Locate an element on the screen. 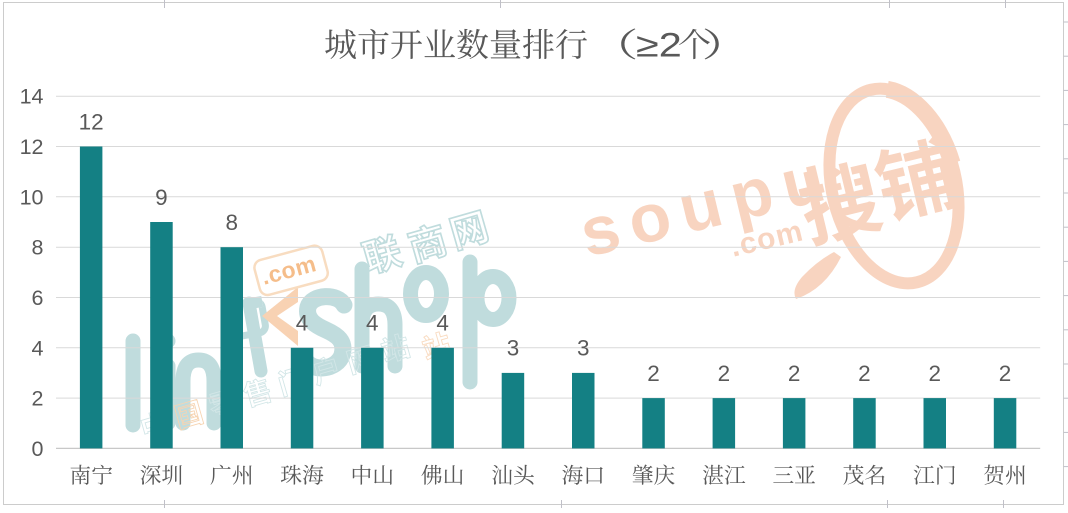  svg-text: 6 is located at coordinates (38, 298).